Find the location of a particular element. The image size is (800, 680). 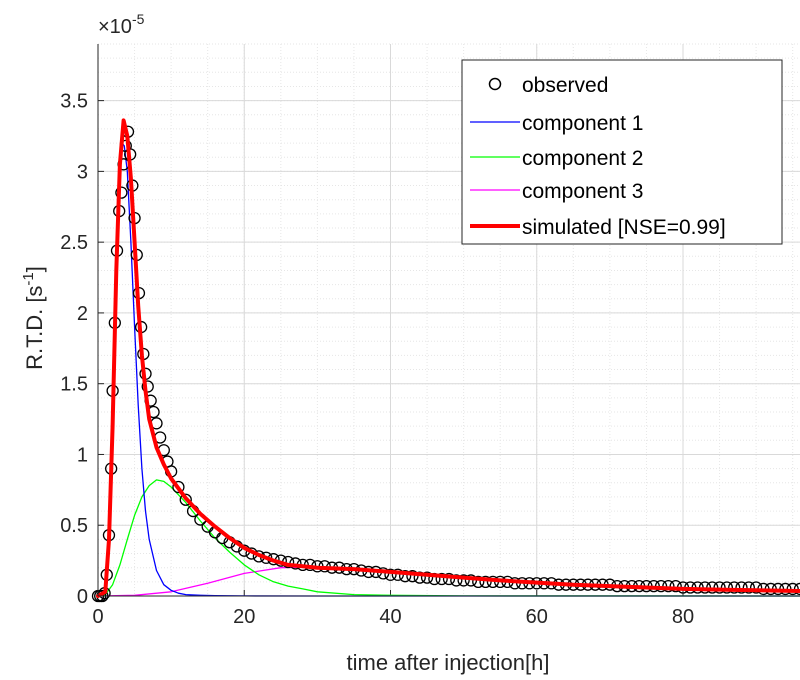

y-tick-label: 3 is located at coordinates (82, 172).